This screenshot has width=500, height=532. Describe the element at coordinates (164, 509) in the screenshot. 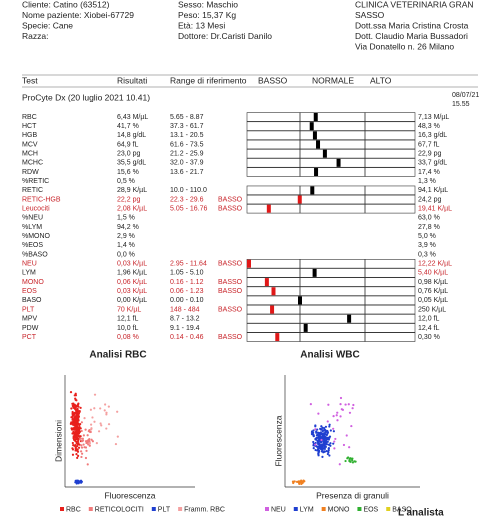

I see `legend-label: PLT` at that location.